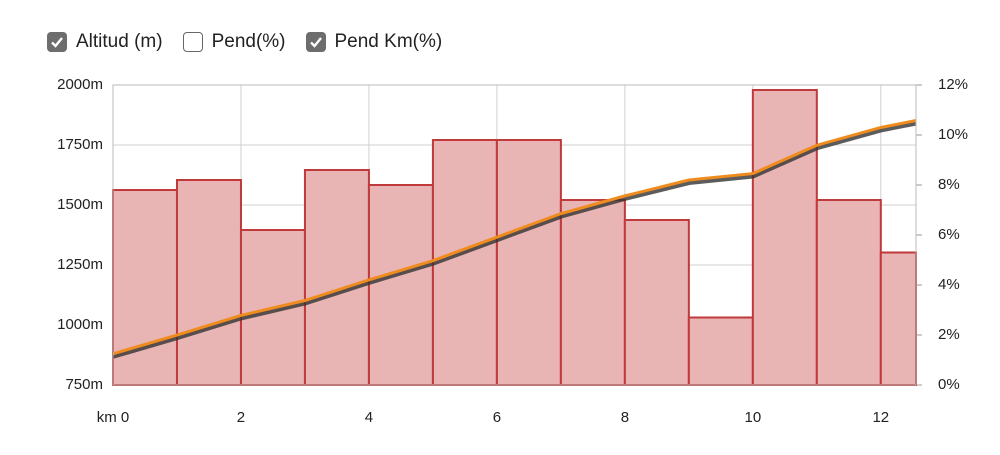 The image size is (1000, 455). Describe the element at coordinates (949, 284) in the screenshot. I see `y2-tick-label: 4%` at that location.